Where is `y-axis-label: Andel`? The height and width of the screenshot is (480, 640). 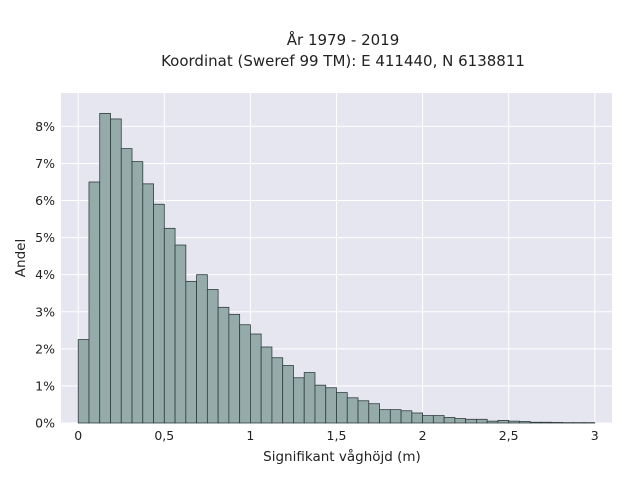 y-axis-label: Andel is located at coordinates (21, 258).